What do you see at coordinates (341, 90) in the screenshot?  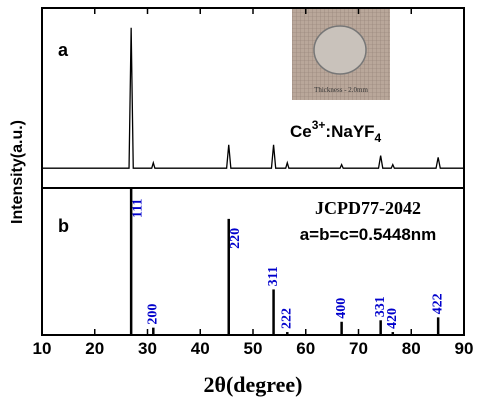 I see `inset-text: Thickness - 2.0mm` at bounding box center [341, 90].